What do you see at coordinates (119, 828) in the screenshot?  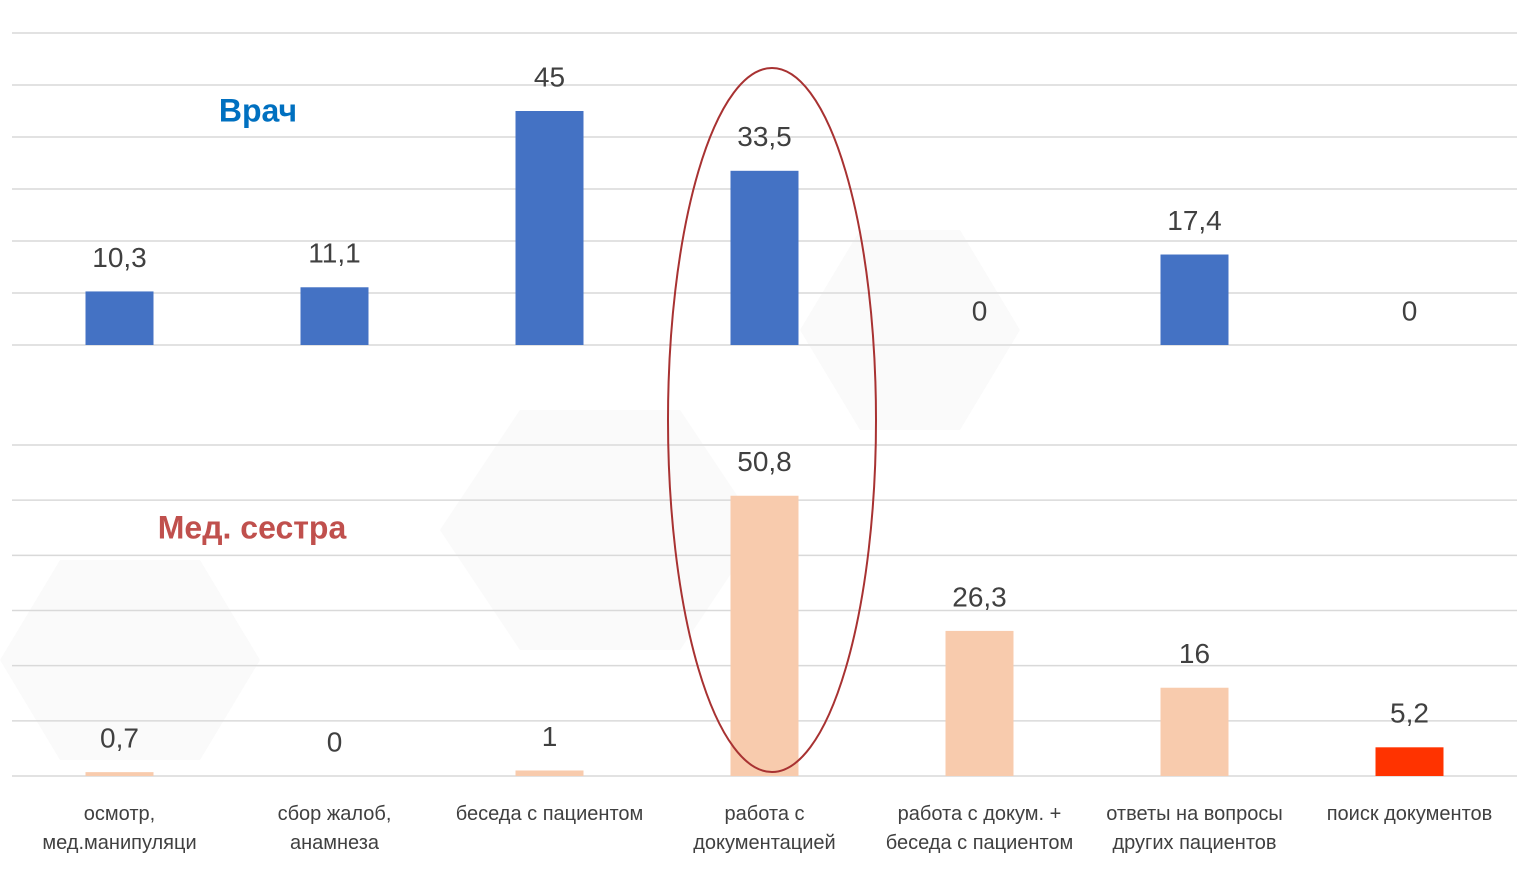 I see `x-tick-label: осмотр, мед.манипуляци` at bounding box center [119, 828].